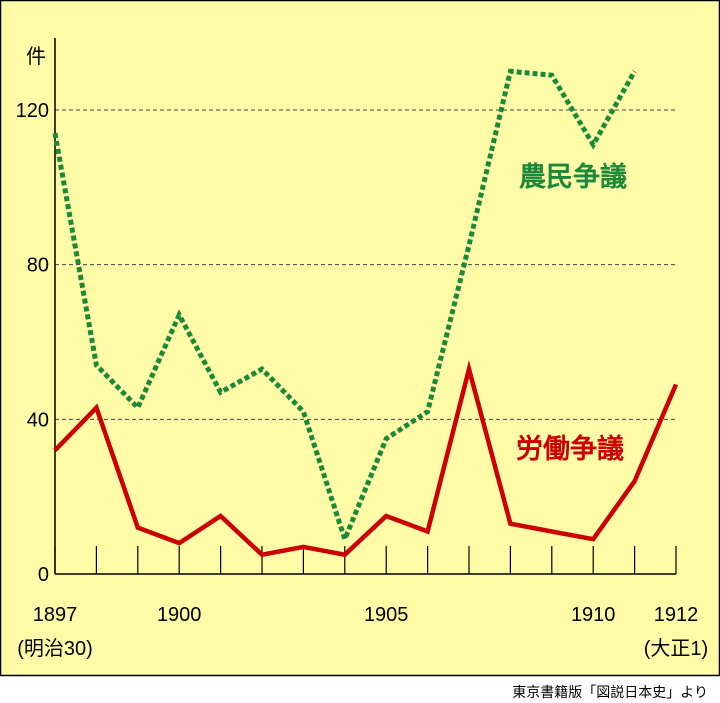  Describe the element at coordinates (179, 615) in the screenshot. I see `x-tick-label: 1900` at that location.